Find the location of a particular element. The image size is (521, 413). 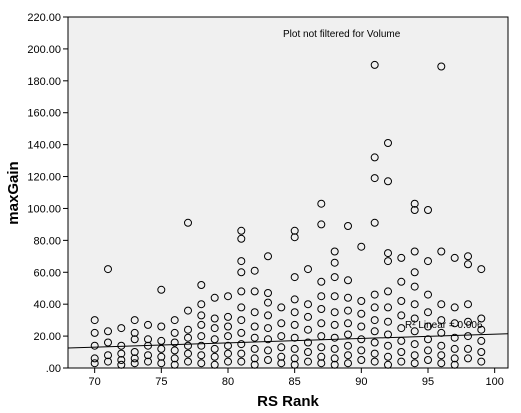

x-axis: 70 75 80 85 90 95 100 is located at coordinates (296, 378).